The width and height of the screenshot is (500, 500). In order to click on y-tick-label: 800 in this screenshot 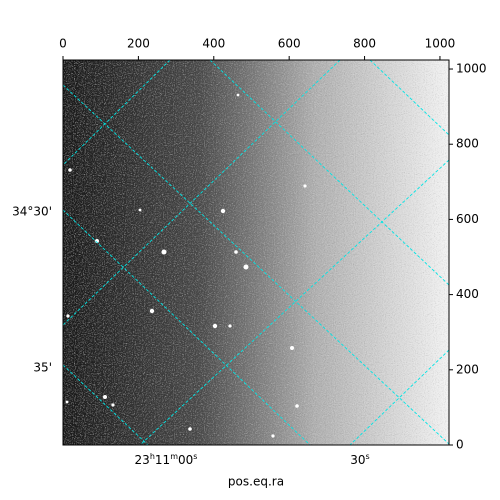, I will do `click(467, 144)`.